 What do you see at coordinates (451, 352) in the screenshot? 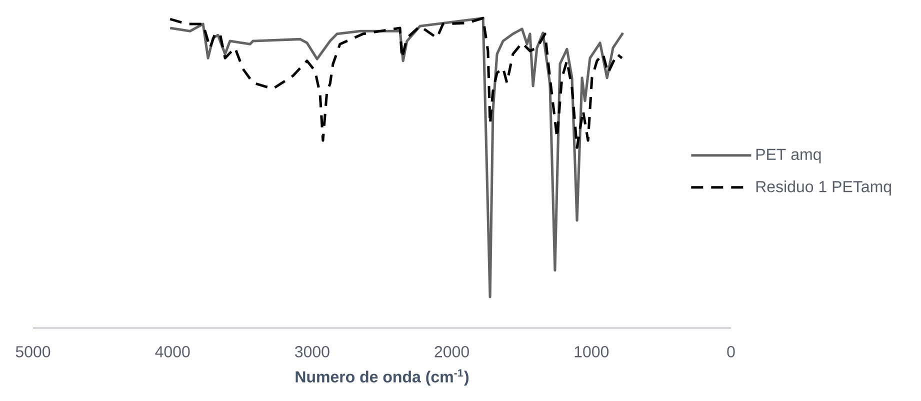
I see `x-tick-label: 2000` at bounding box center [451, 352].